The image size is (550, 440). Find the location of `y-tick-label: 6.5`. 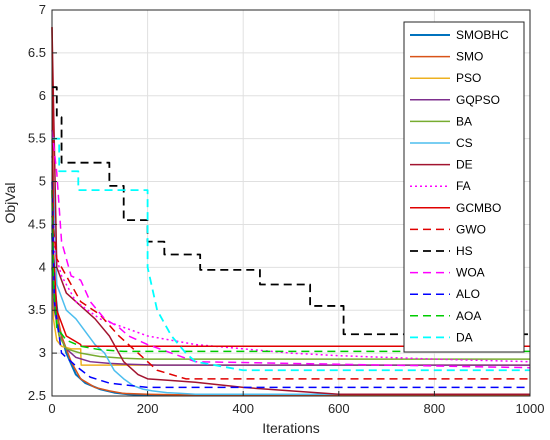

y-tick-label: 6.5 is located at coordinates (37, 52).